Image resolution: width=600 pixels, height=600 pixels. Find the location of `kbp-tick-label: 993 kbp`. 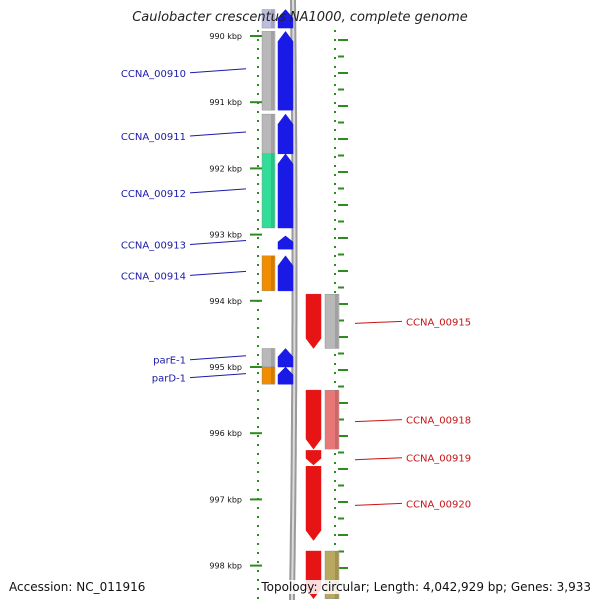

kbp-tick-label: 993 kbp is located at coordinates (225, 235).